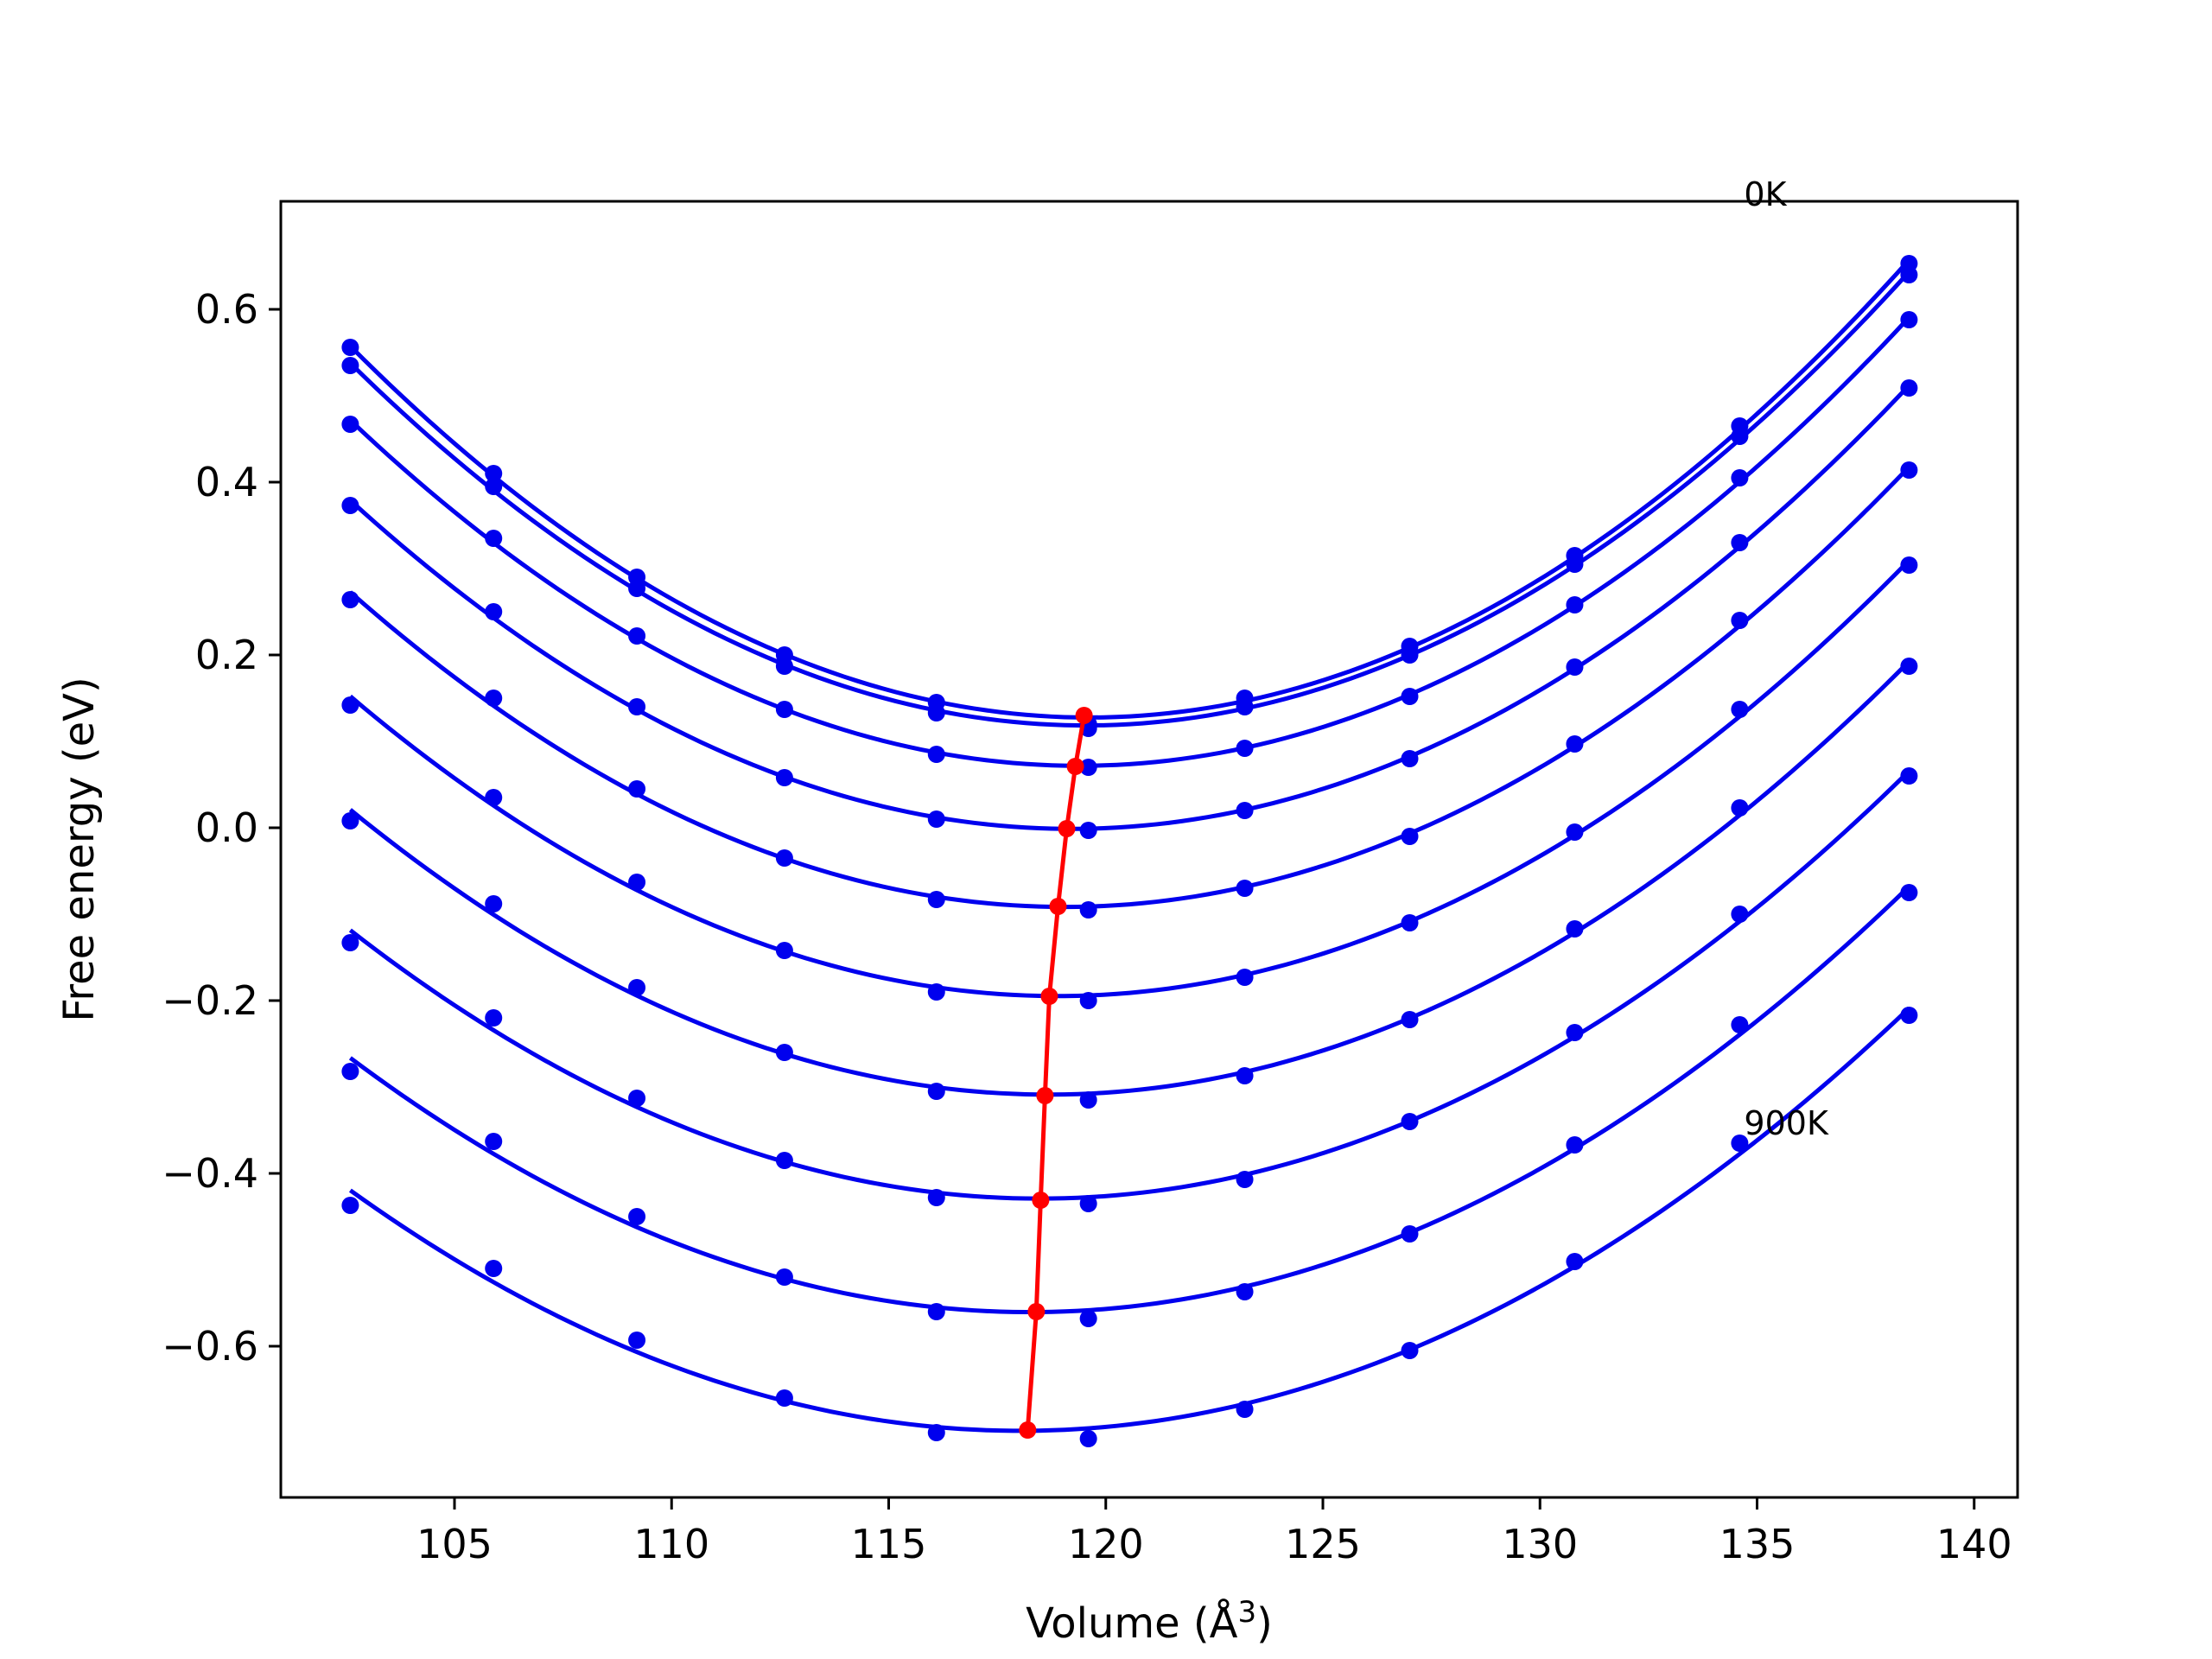  I want to click on x-tick-label: 135, so click(1757, 1544).